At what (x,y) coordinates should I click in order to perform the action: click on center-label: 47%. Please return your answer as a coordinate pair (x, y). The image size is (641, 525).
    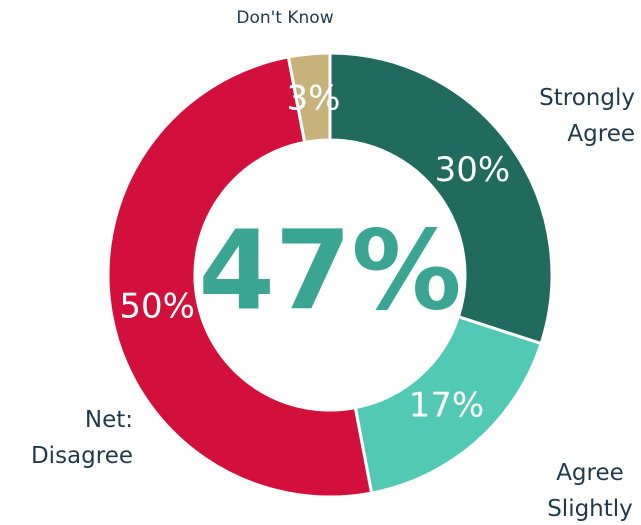
    Looking at the image, I should click on (329, 270).